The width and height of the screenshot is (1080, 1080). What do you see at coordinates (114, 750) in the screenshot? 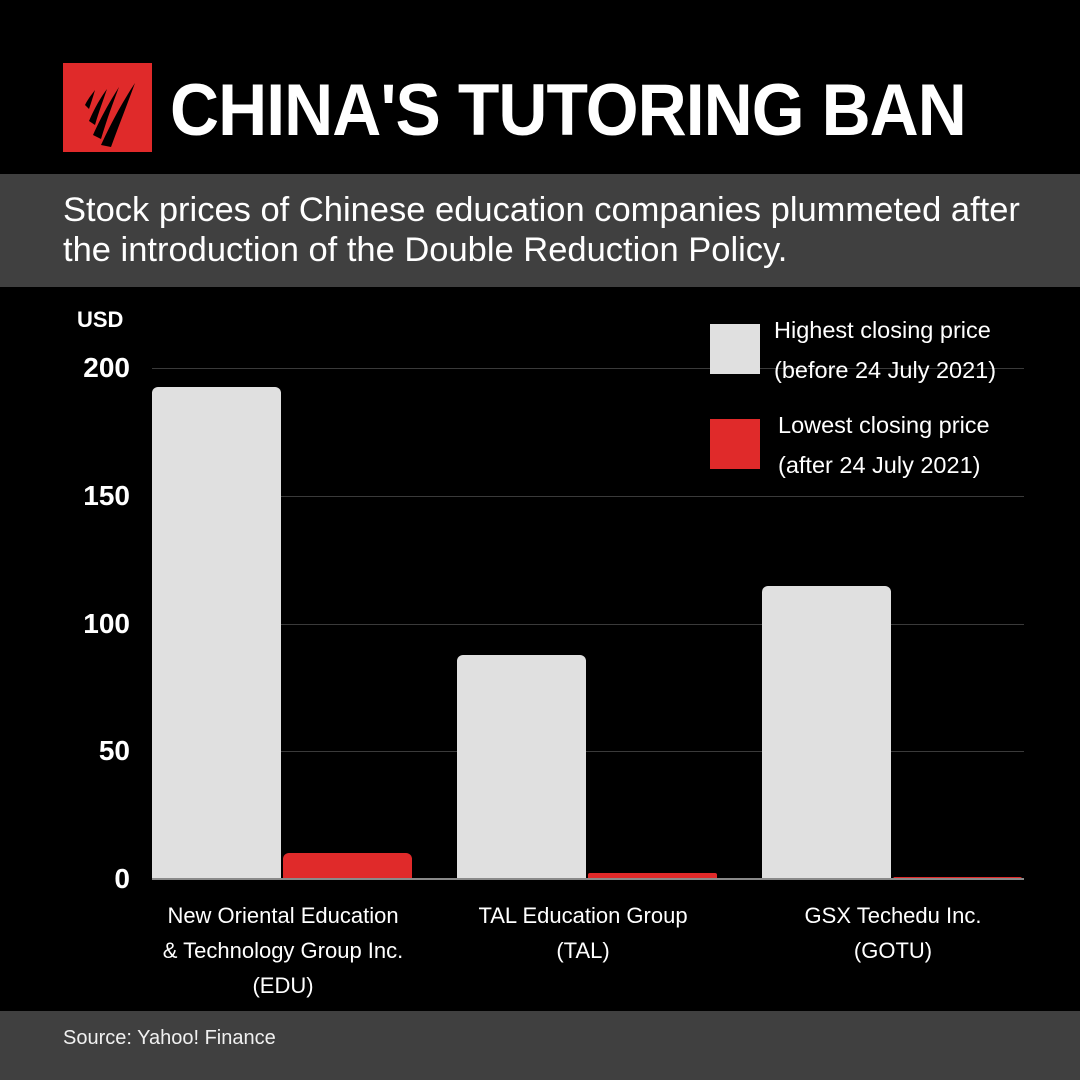
I see `y-tick-50: 50` at bounding box center [114, 750].